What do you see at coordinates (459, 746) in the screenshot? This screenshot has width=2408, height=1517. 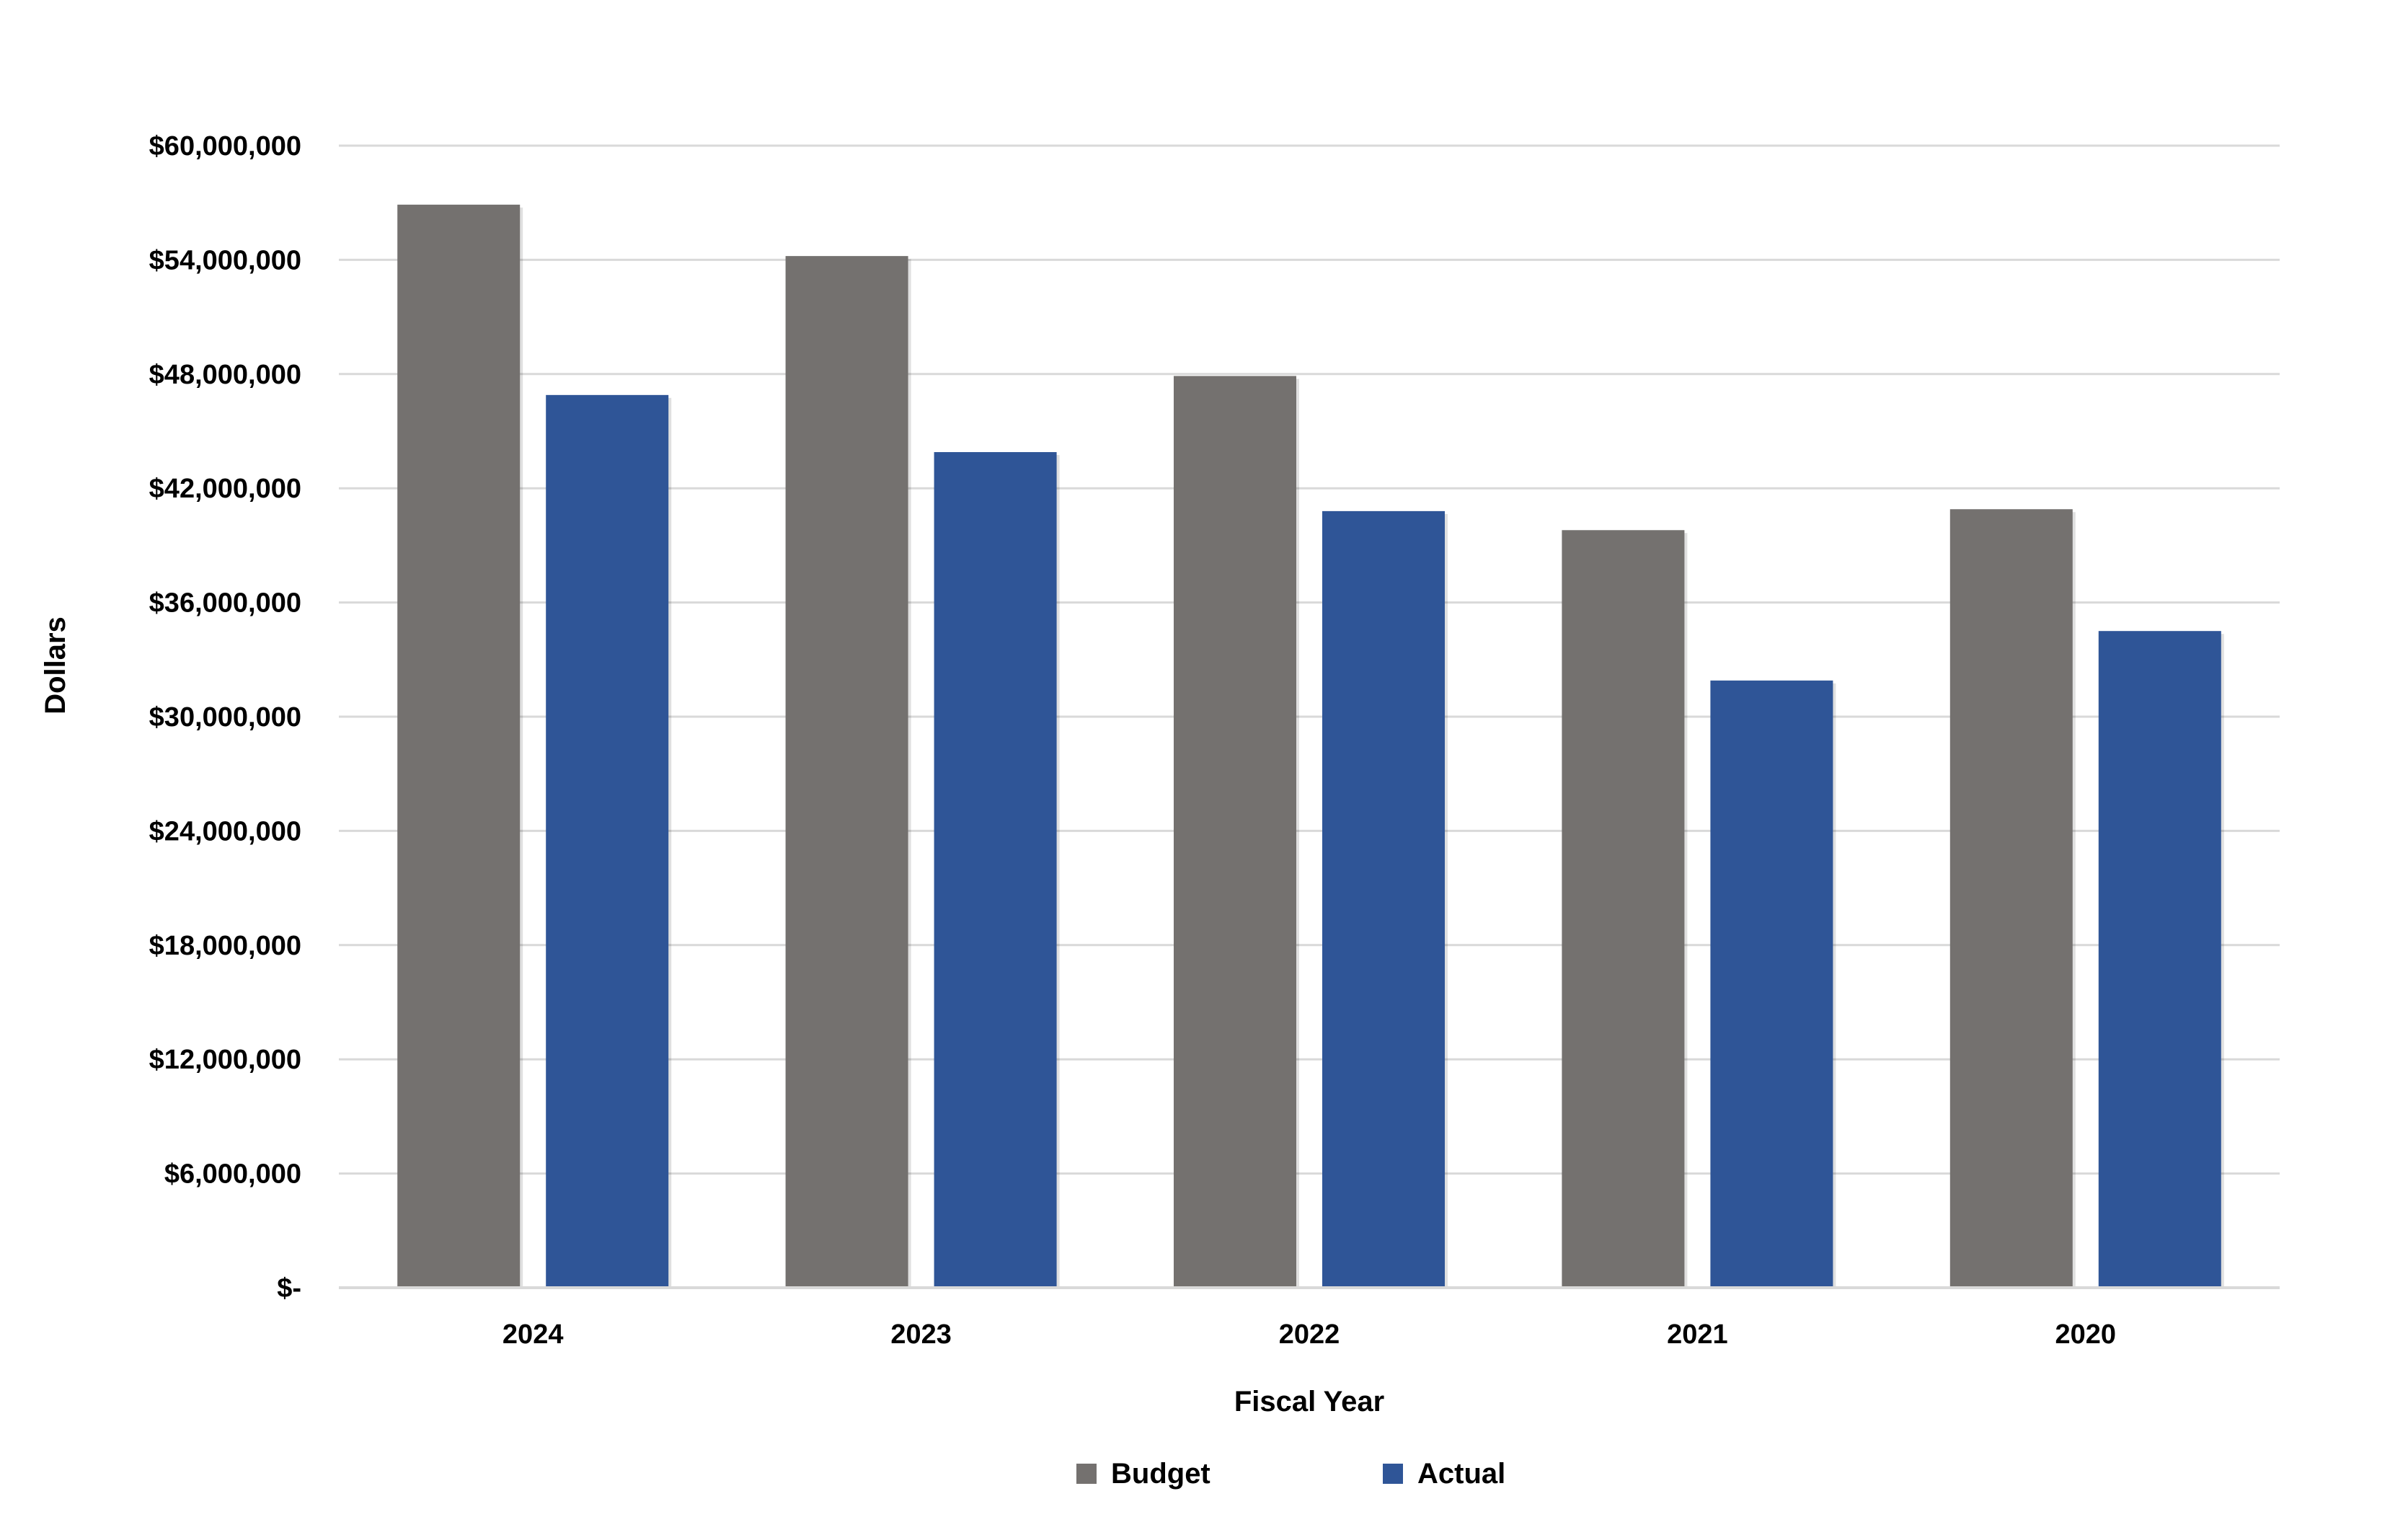 I see `bar-budget-2024` at bounding box center [459, 746].